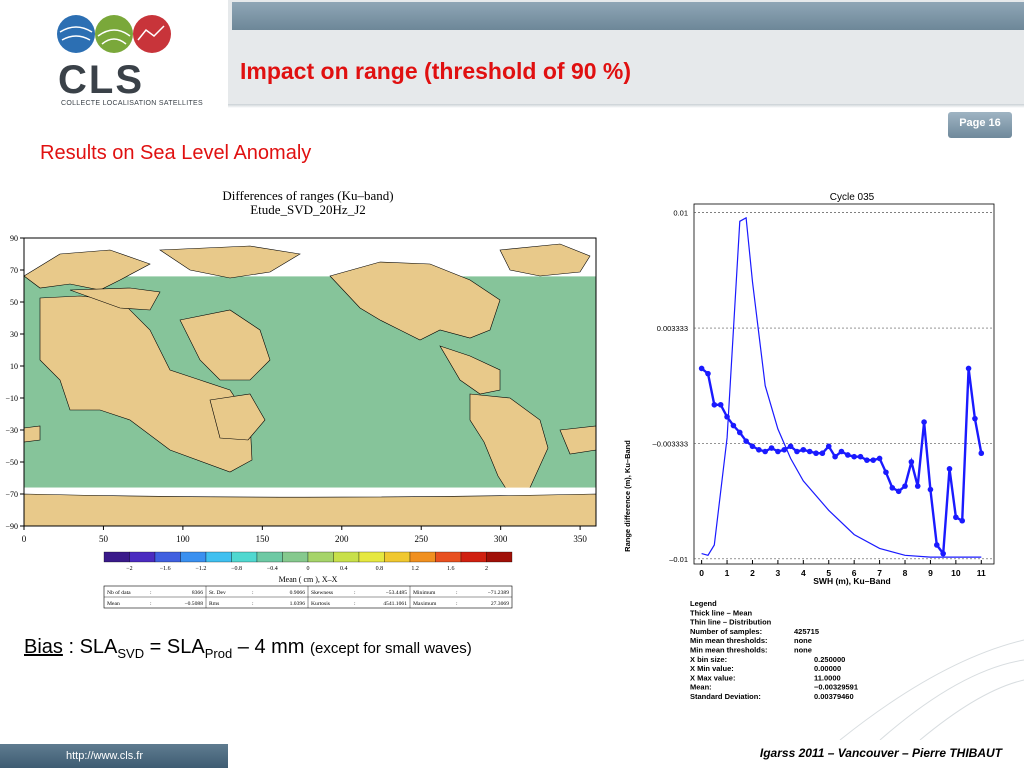  I want to click on line-xtick-9: 9, so click(930, 573).